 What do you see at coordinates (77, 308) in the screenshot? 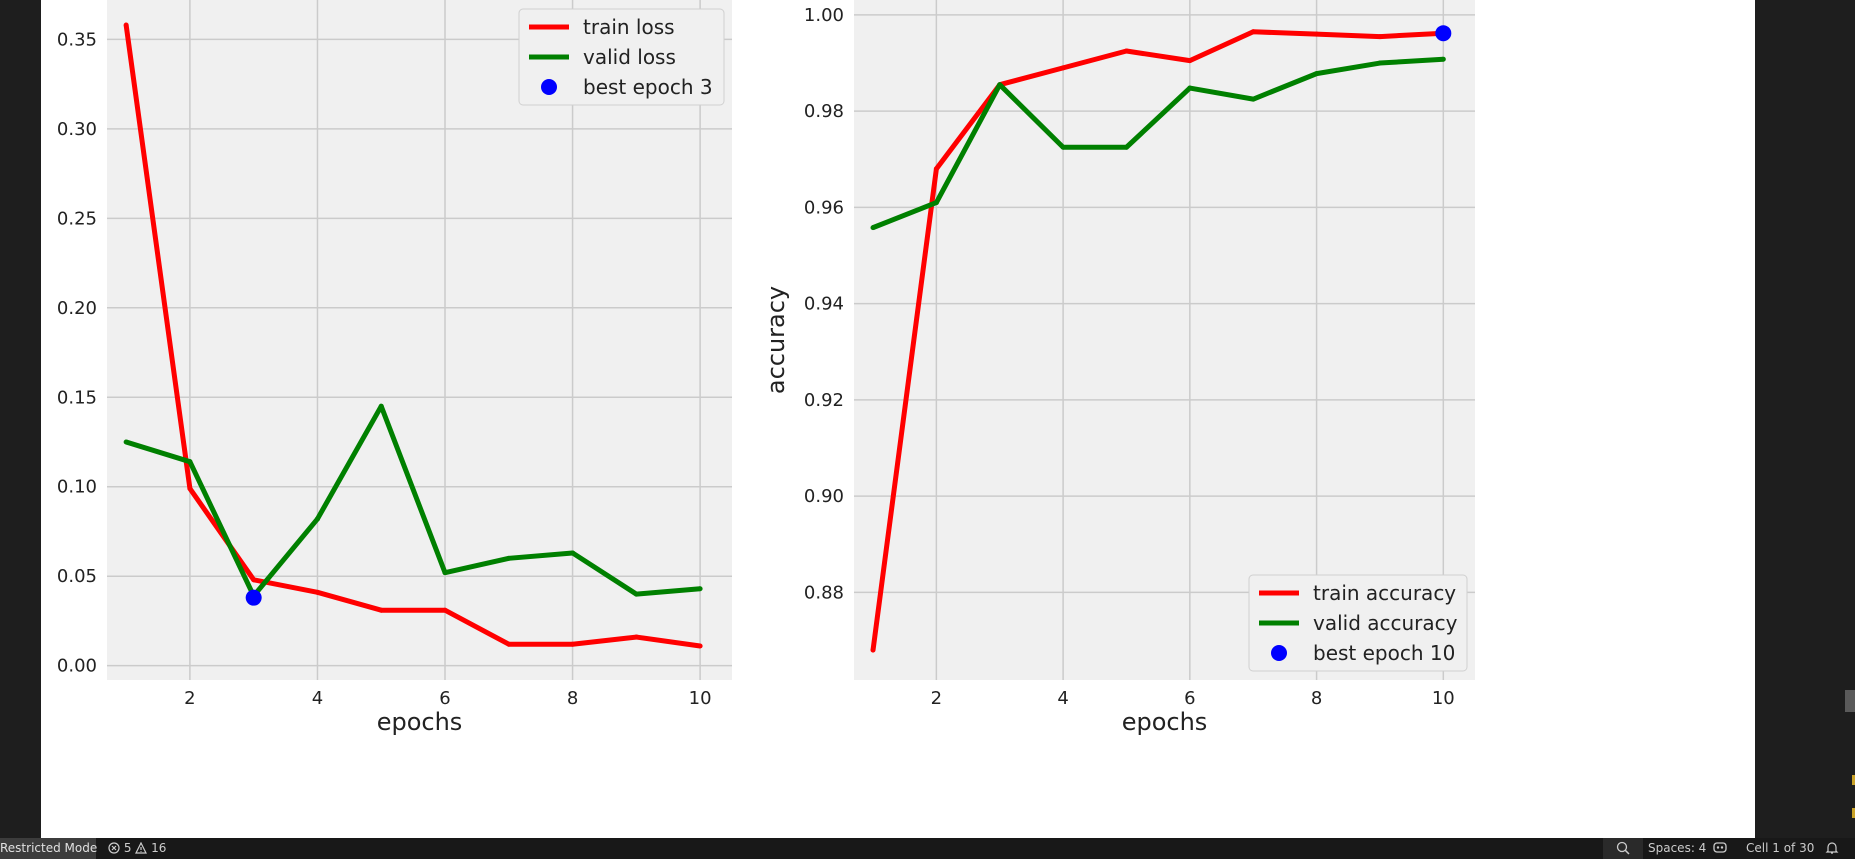
I see `y-tick-label: 0.20` at bounding box center [77, 308].